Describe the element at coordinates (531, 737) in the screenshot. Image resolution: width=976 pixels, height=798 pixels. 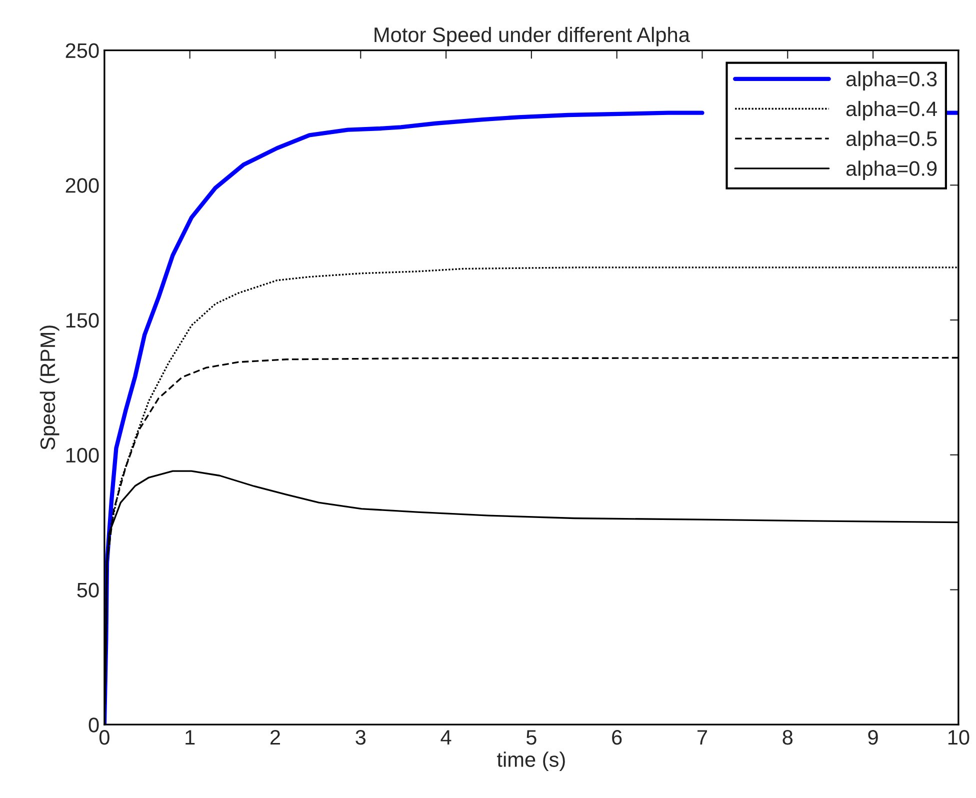
I see `x-tick-label: 5` at that location.